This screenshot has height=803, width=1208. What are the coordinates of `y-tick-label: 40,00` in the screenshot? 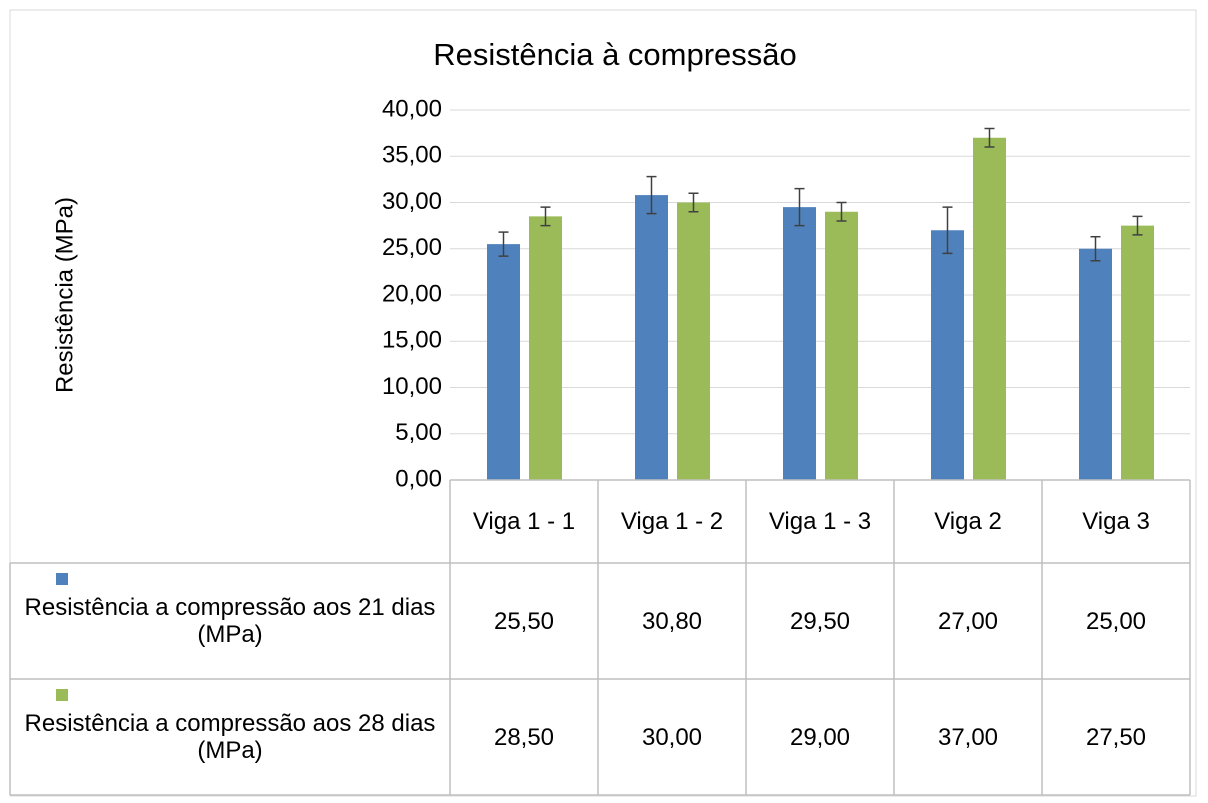 It's located at (412, 108).